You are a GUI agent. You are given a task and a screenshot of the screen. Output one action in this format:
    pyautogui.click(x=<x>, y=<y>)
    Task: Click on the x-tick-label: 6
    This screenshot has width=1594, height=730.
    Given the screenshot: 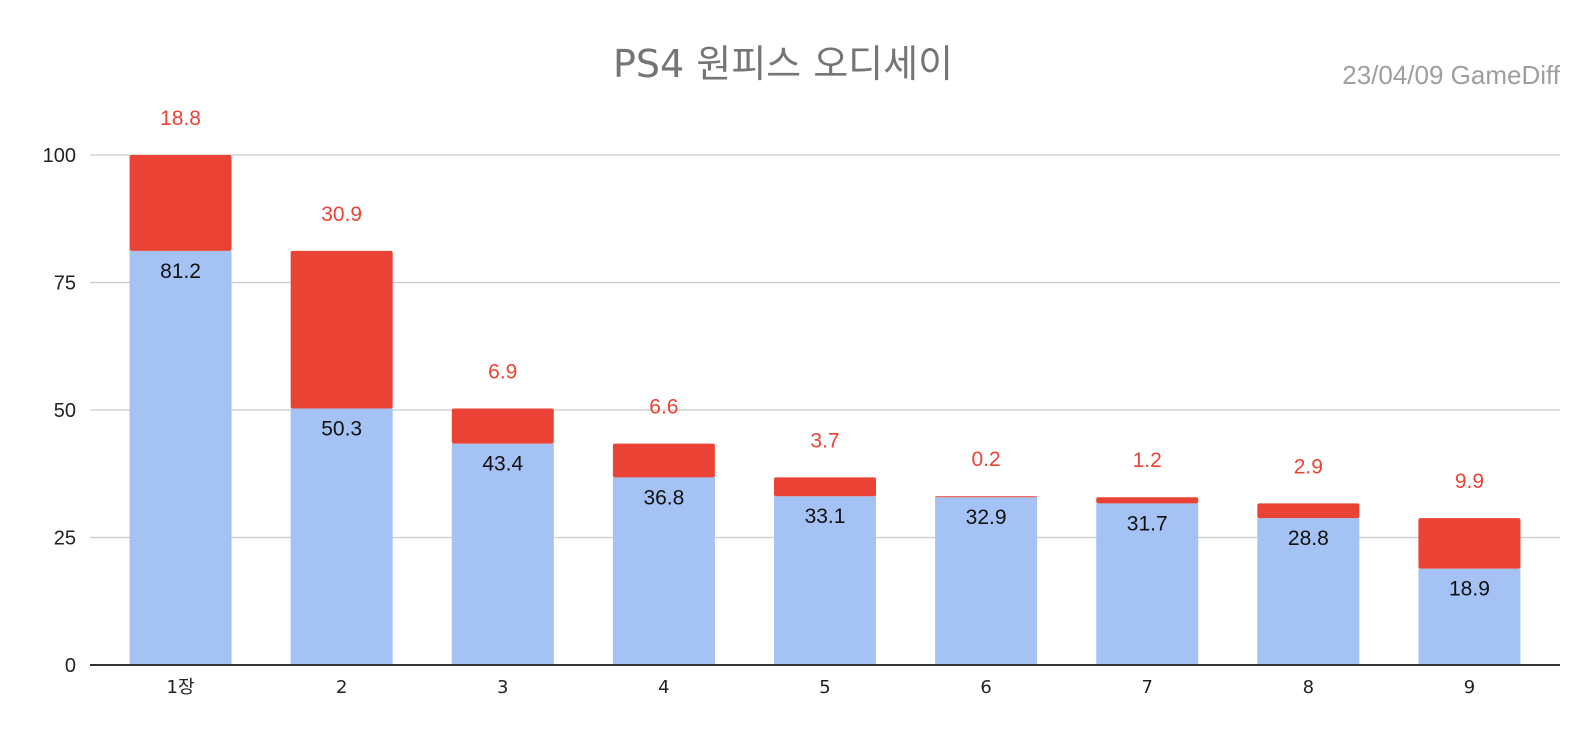 What is the action you would take?
    pyautogui.click(x=985, y=687)
    